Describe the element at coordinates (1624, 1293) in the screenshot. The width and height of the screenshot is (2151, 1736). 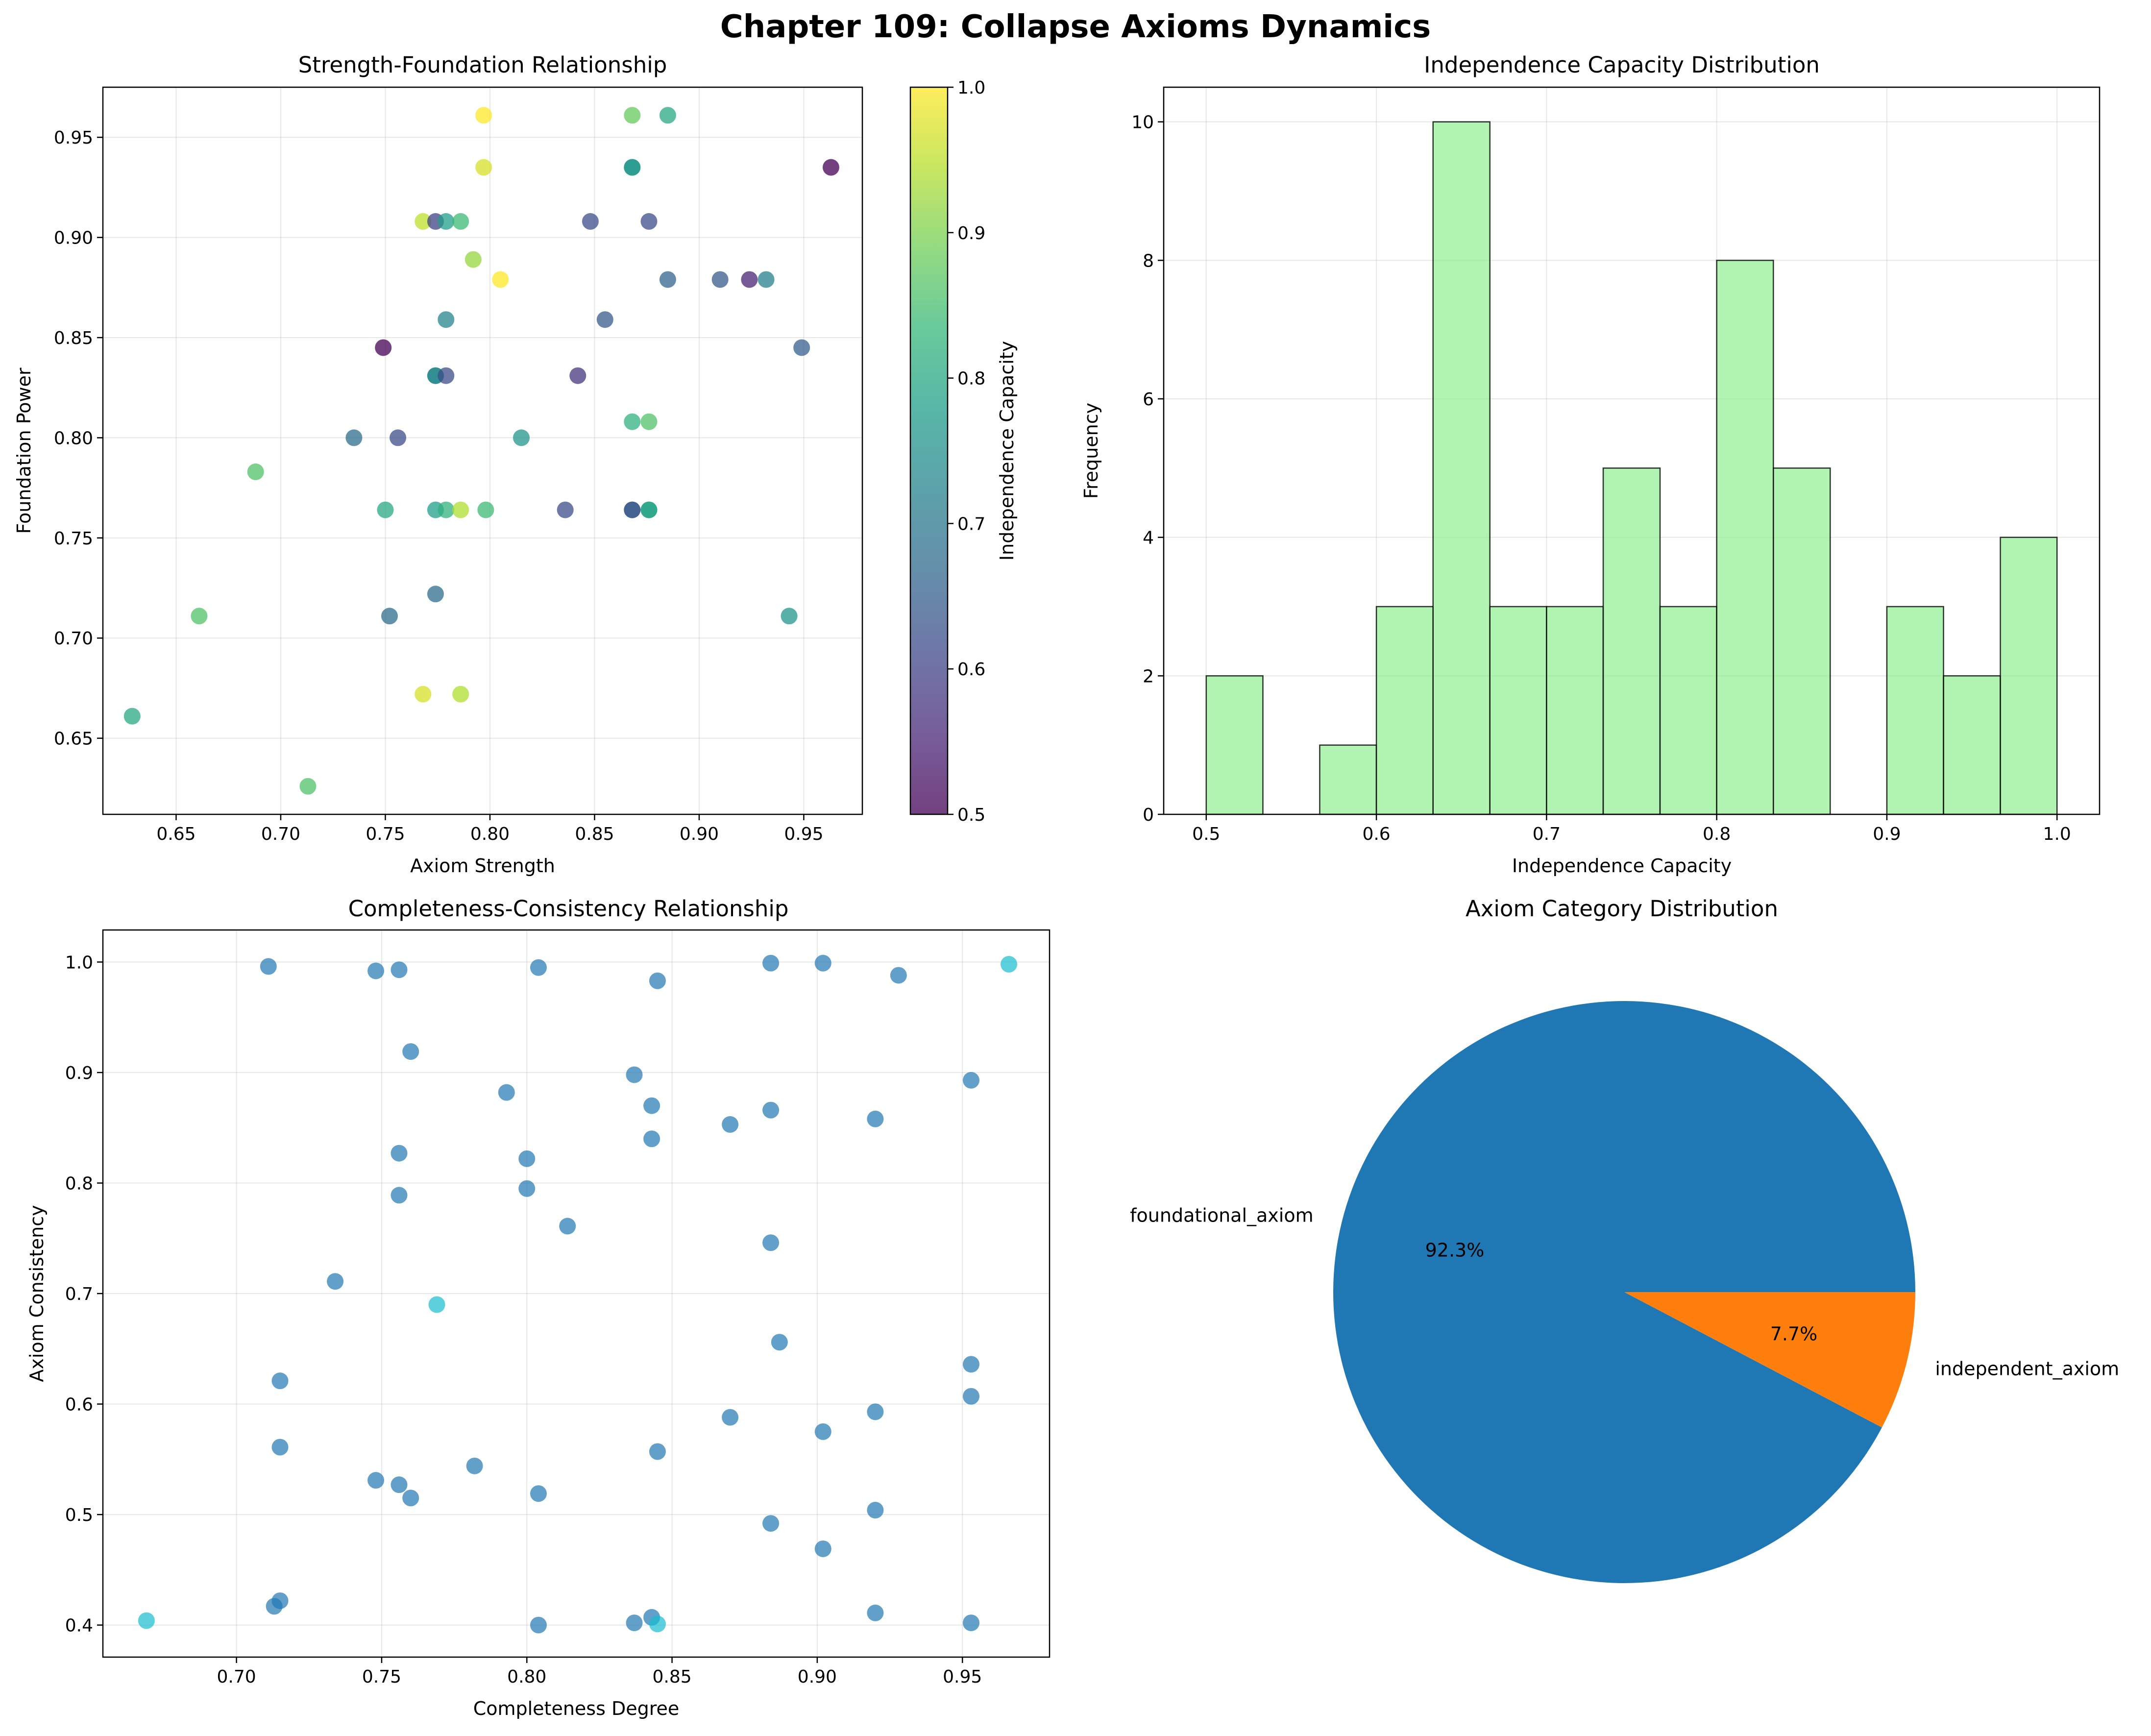
I see `pie-slice` at that location.